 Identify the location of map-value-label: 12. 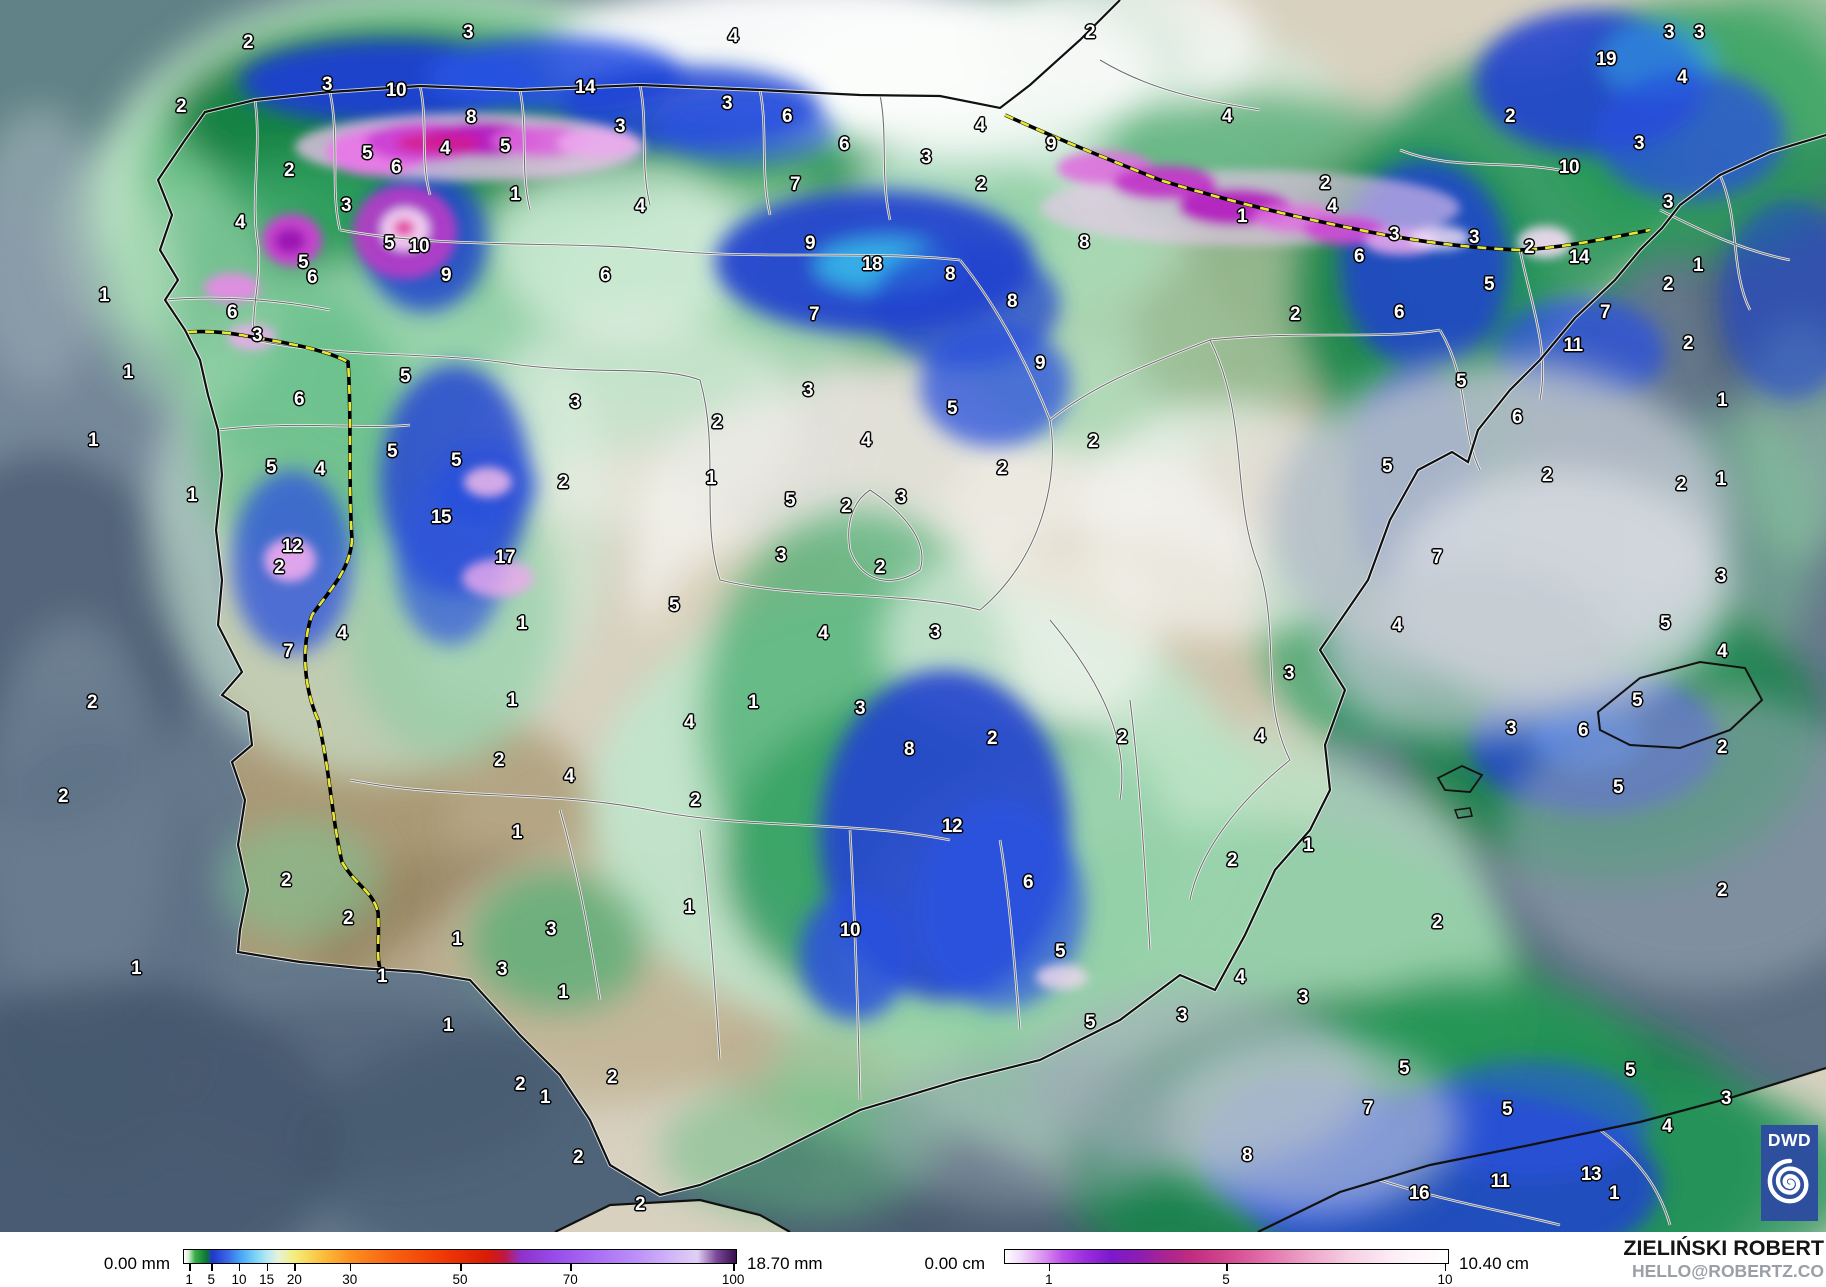
(952, 826).